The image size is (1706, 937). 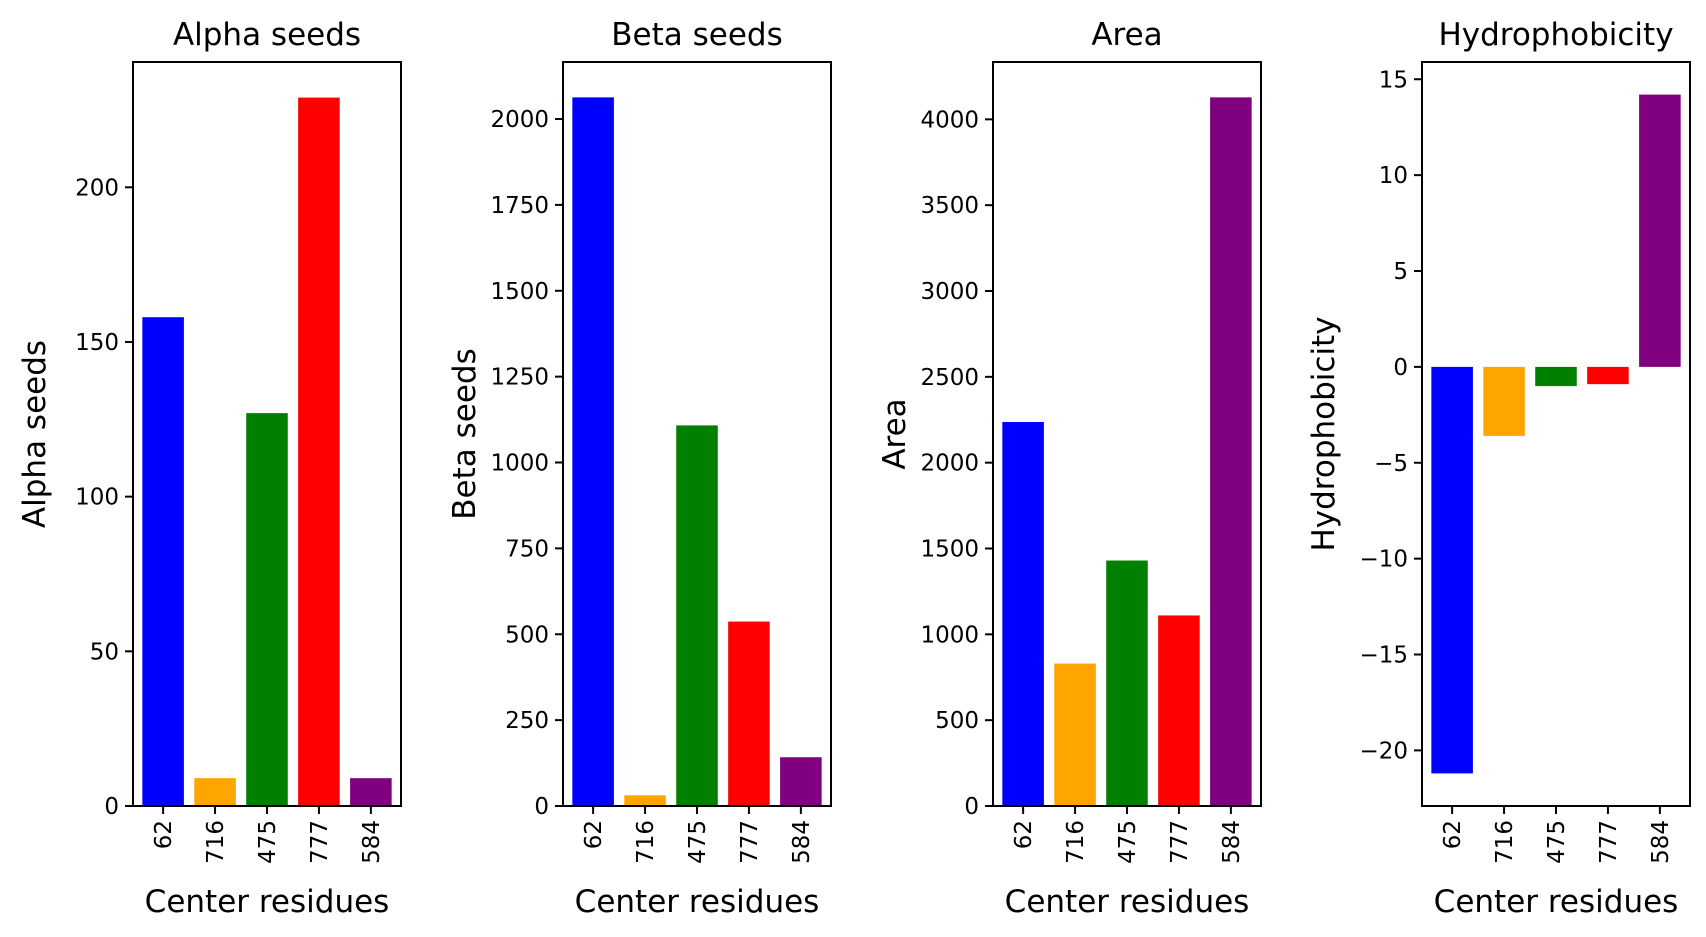 I want to click on y-tick-label: 1250, so click(x=519, y=378).